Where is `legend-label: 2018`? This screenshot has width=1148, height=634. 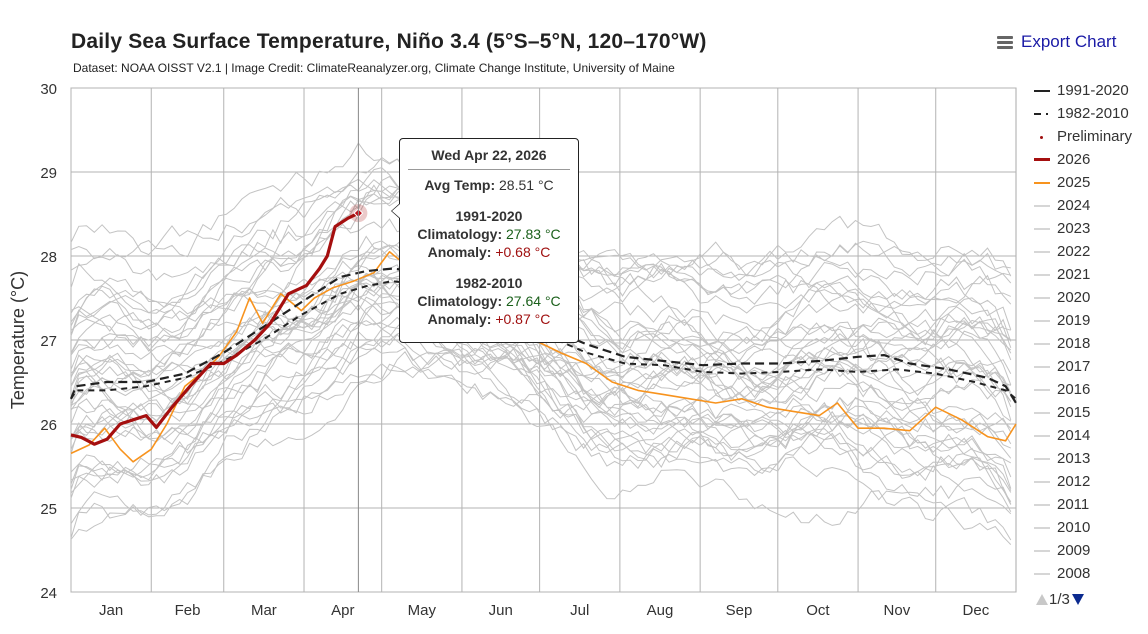
legend-label: 2018 is located at coordinates (1074, 343).